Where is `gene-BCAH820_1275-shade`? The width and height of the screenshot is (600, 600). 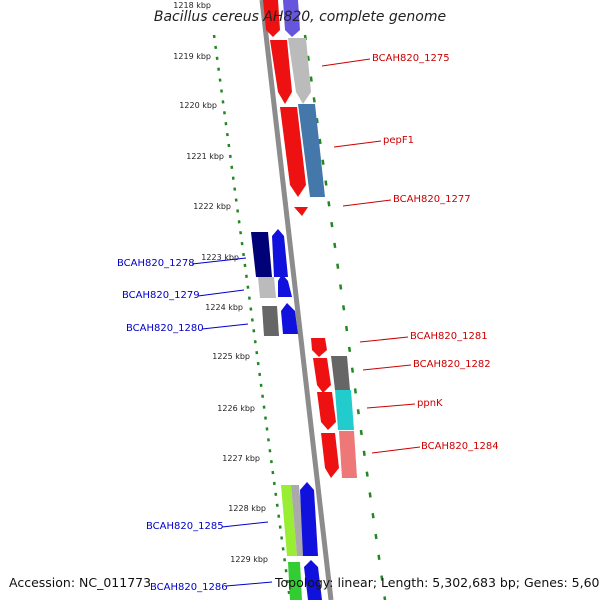
gene-BCAH820_1275-shade is located at coordinates (299, 71).